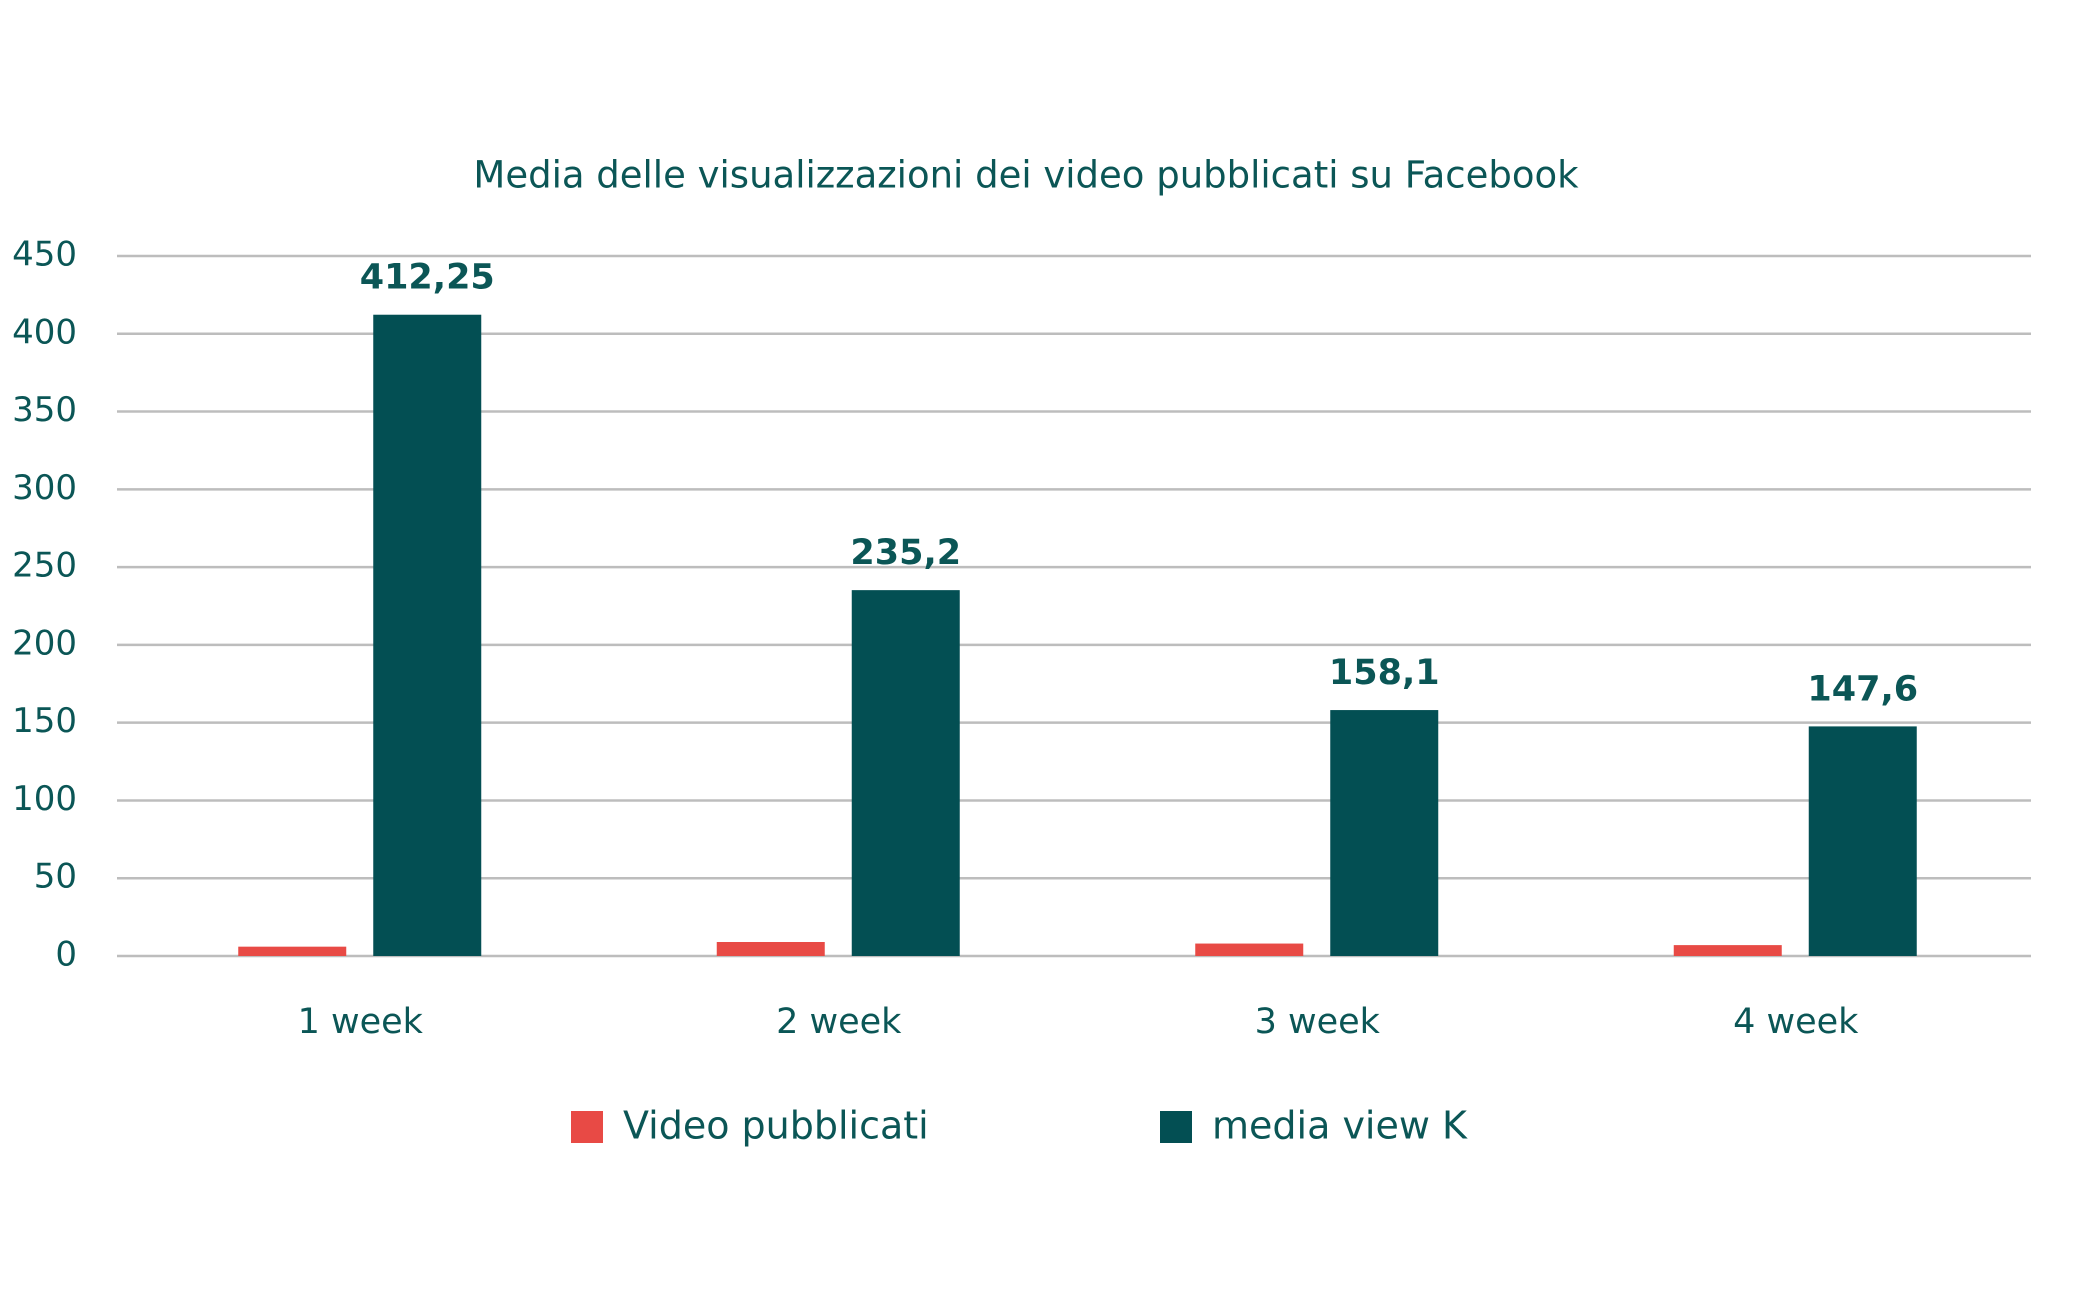 Image resolution: width=2080 pixels, height=1302 pixels. Describe the element at coordinates (905, 553) in the screenshot. I see `data-label: 235,2` at that location.